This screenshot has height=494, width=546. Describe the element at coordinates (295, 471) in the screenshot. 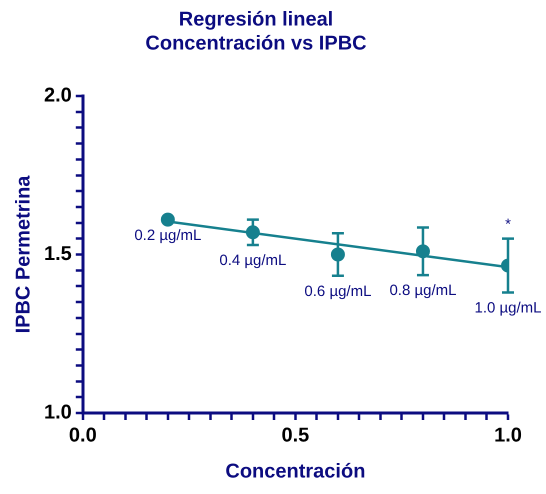

I see `x-axis-title: Concentración` at that location.